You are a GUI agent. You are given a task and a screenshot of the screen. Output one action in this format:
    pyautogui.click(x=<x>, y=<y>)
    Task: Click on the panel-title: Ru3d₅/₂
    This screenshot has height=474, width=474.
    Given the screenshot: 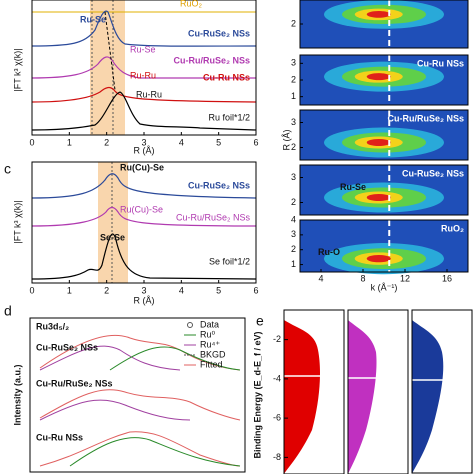 What is the action you would take?
    pyautogui.click(x=52, y=326)
    